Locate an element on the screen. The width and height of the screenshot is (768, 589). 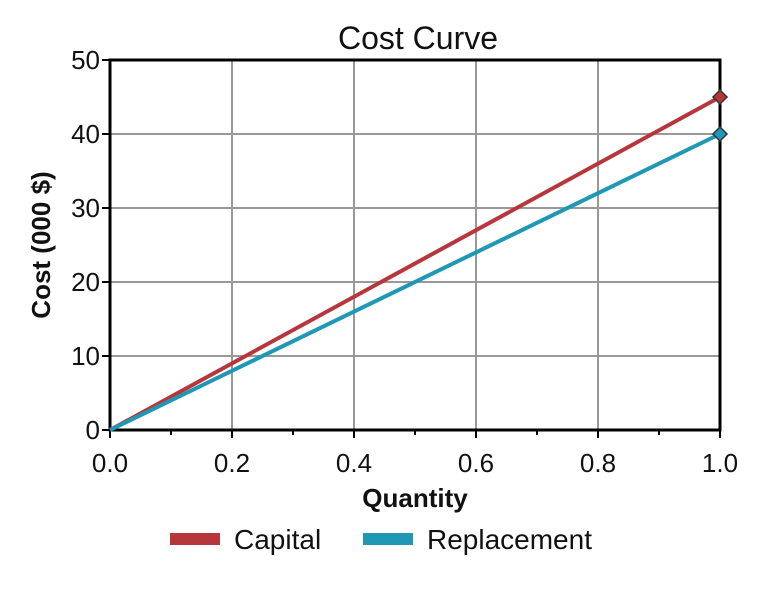
y-tick-label: 30 is located at coordinates (85, 208).